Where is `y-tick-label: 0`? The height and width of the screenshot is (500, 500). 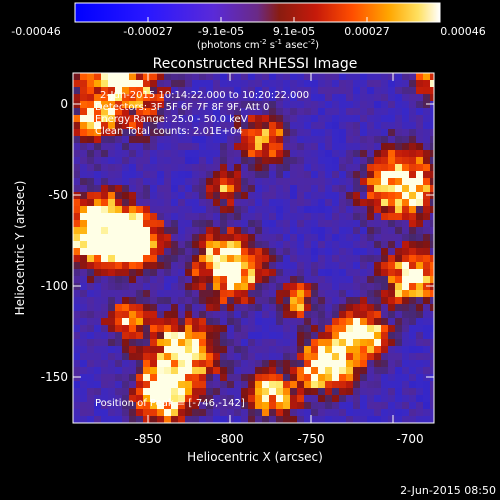
y-tick-label: 0 is located at coordinates (64, 104).